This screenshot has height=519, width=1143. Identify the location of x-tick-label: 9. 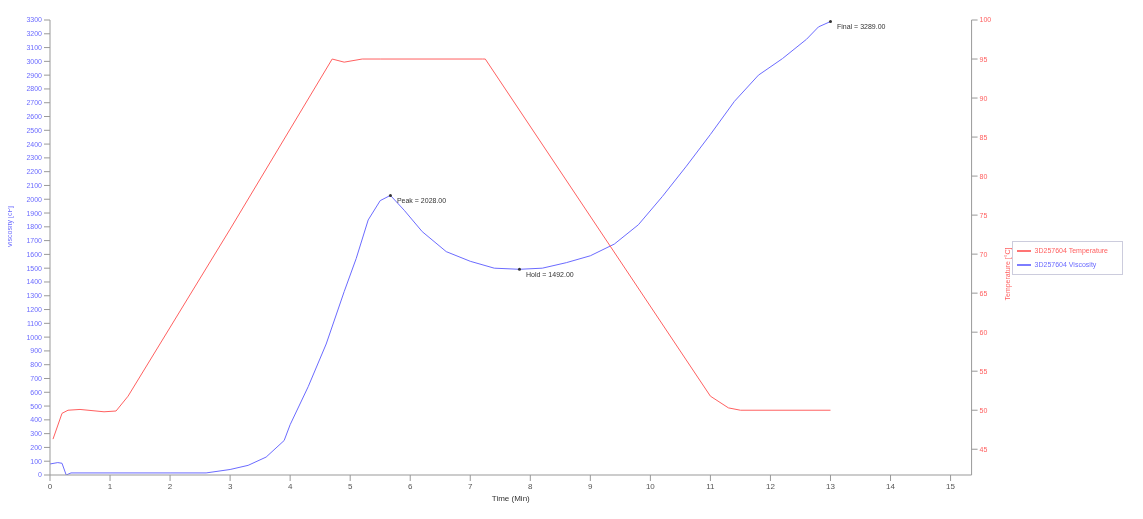
(591, 486).